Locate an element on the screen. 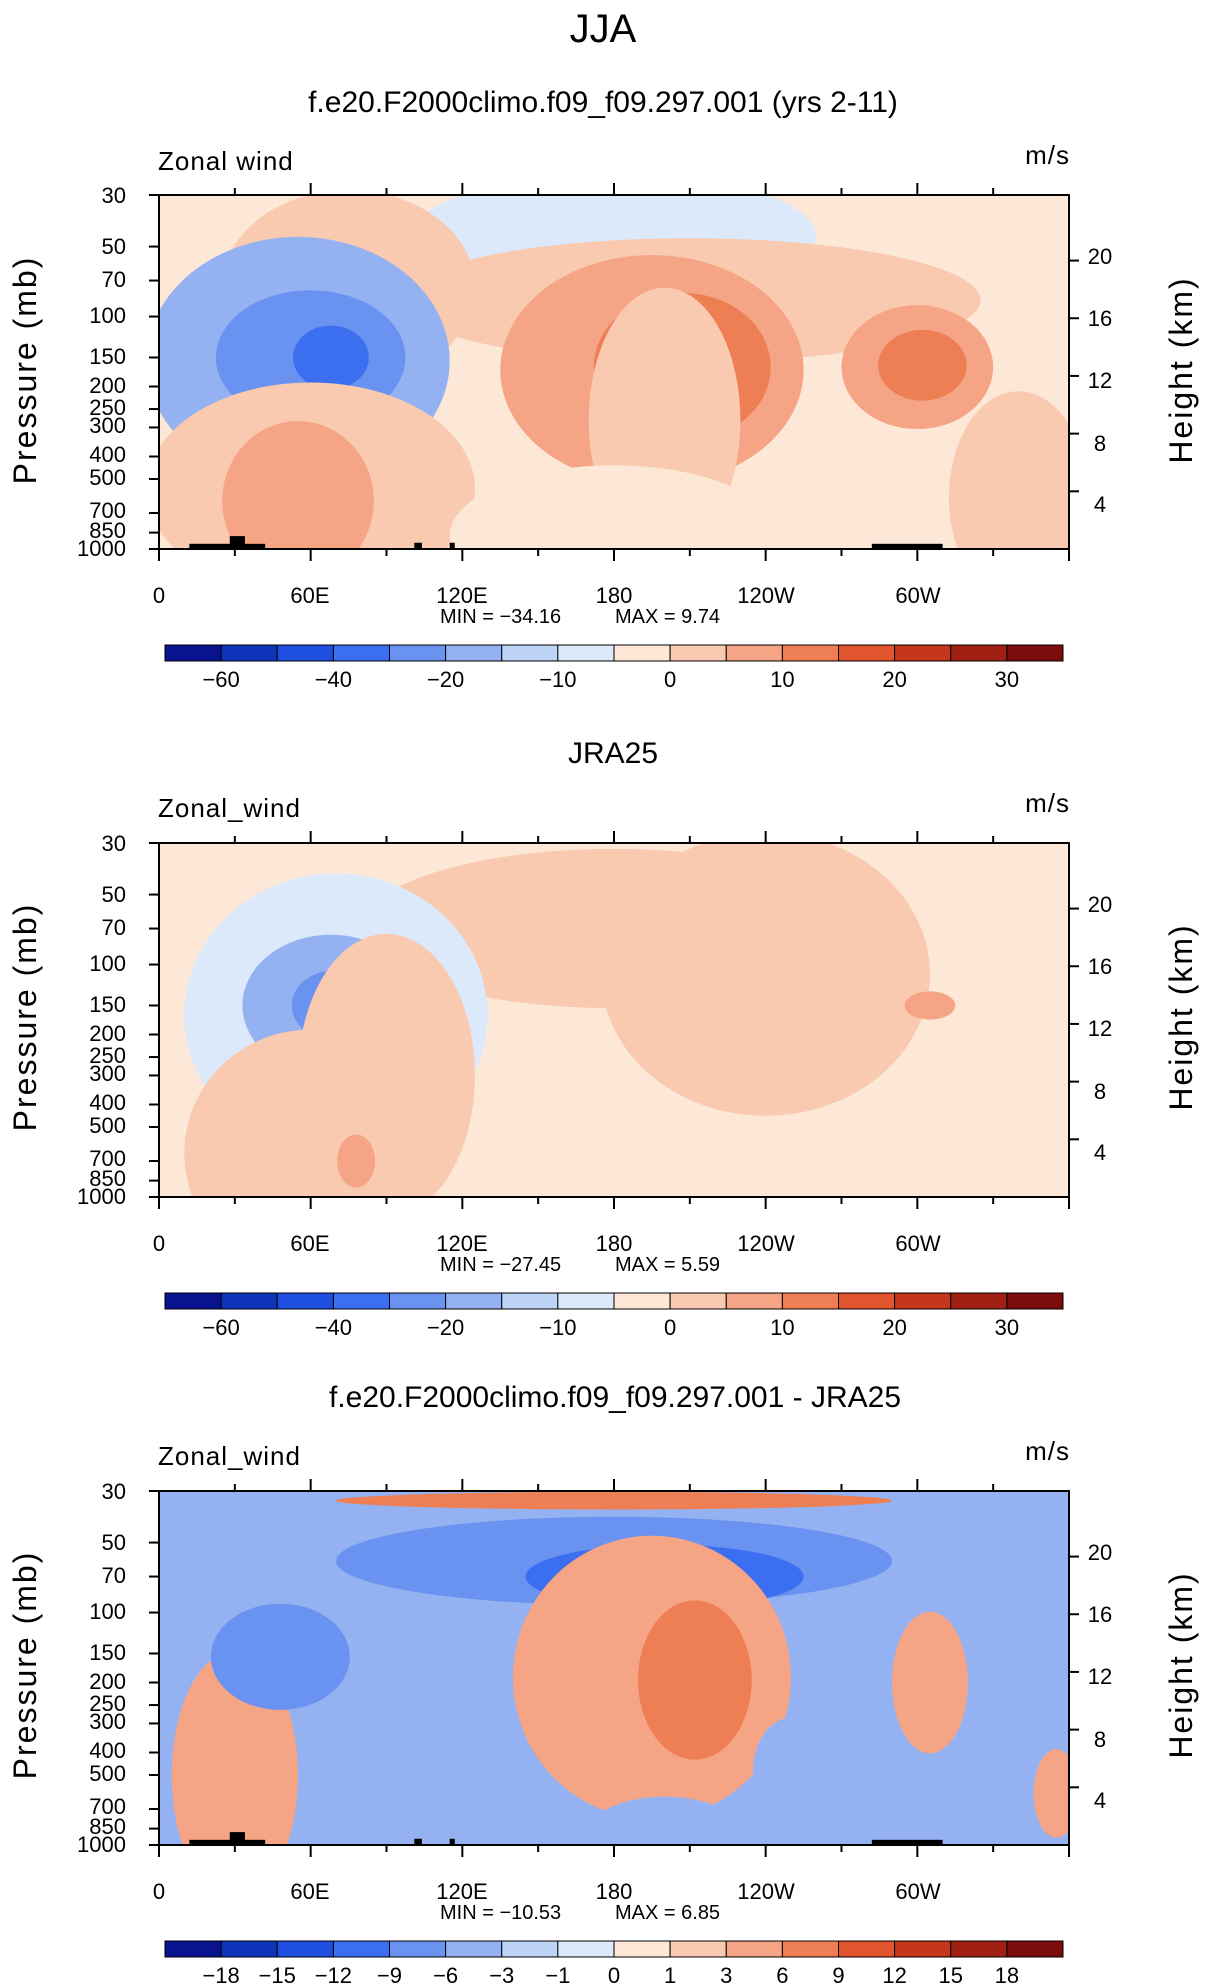 This screenshot has height=1987, width=1206. longitude-tick: 180 is located at coordinates (614, 1891).